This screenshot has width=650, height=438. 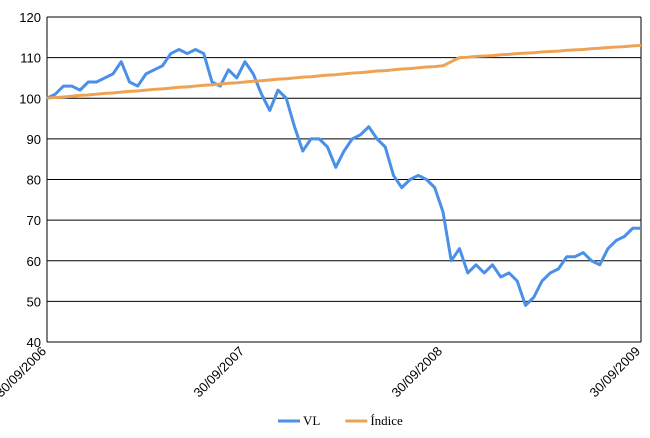 I want to click on y-tick-label: 80, so click(x=34, y=180).